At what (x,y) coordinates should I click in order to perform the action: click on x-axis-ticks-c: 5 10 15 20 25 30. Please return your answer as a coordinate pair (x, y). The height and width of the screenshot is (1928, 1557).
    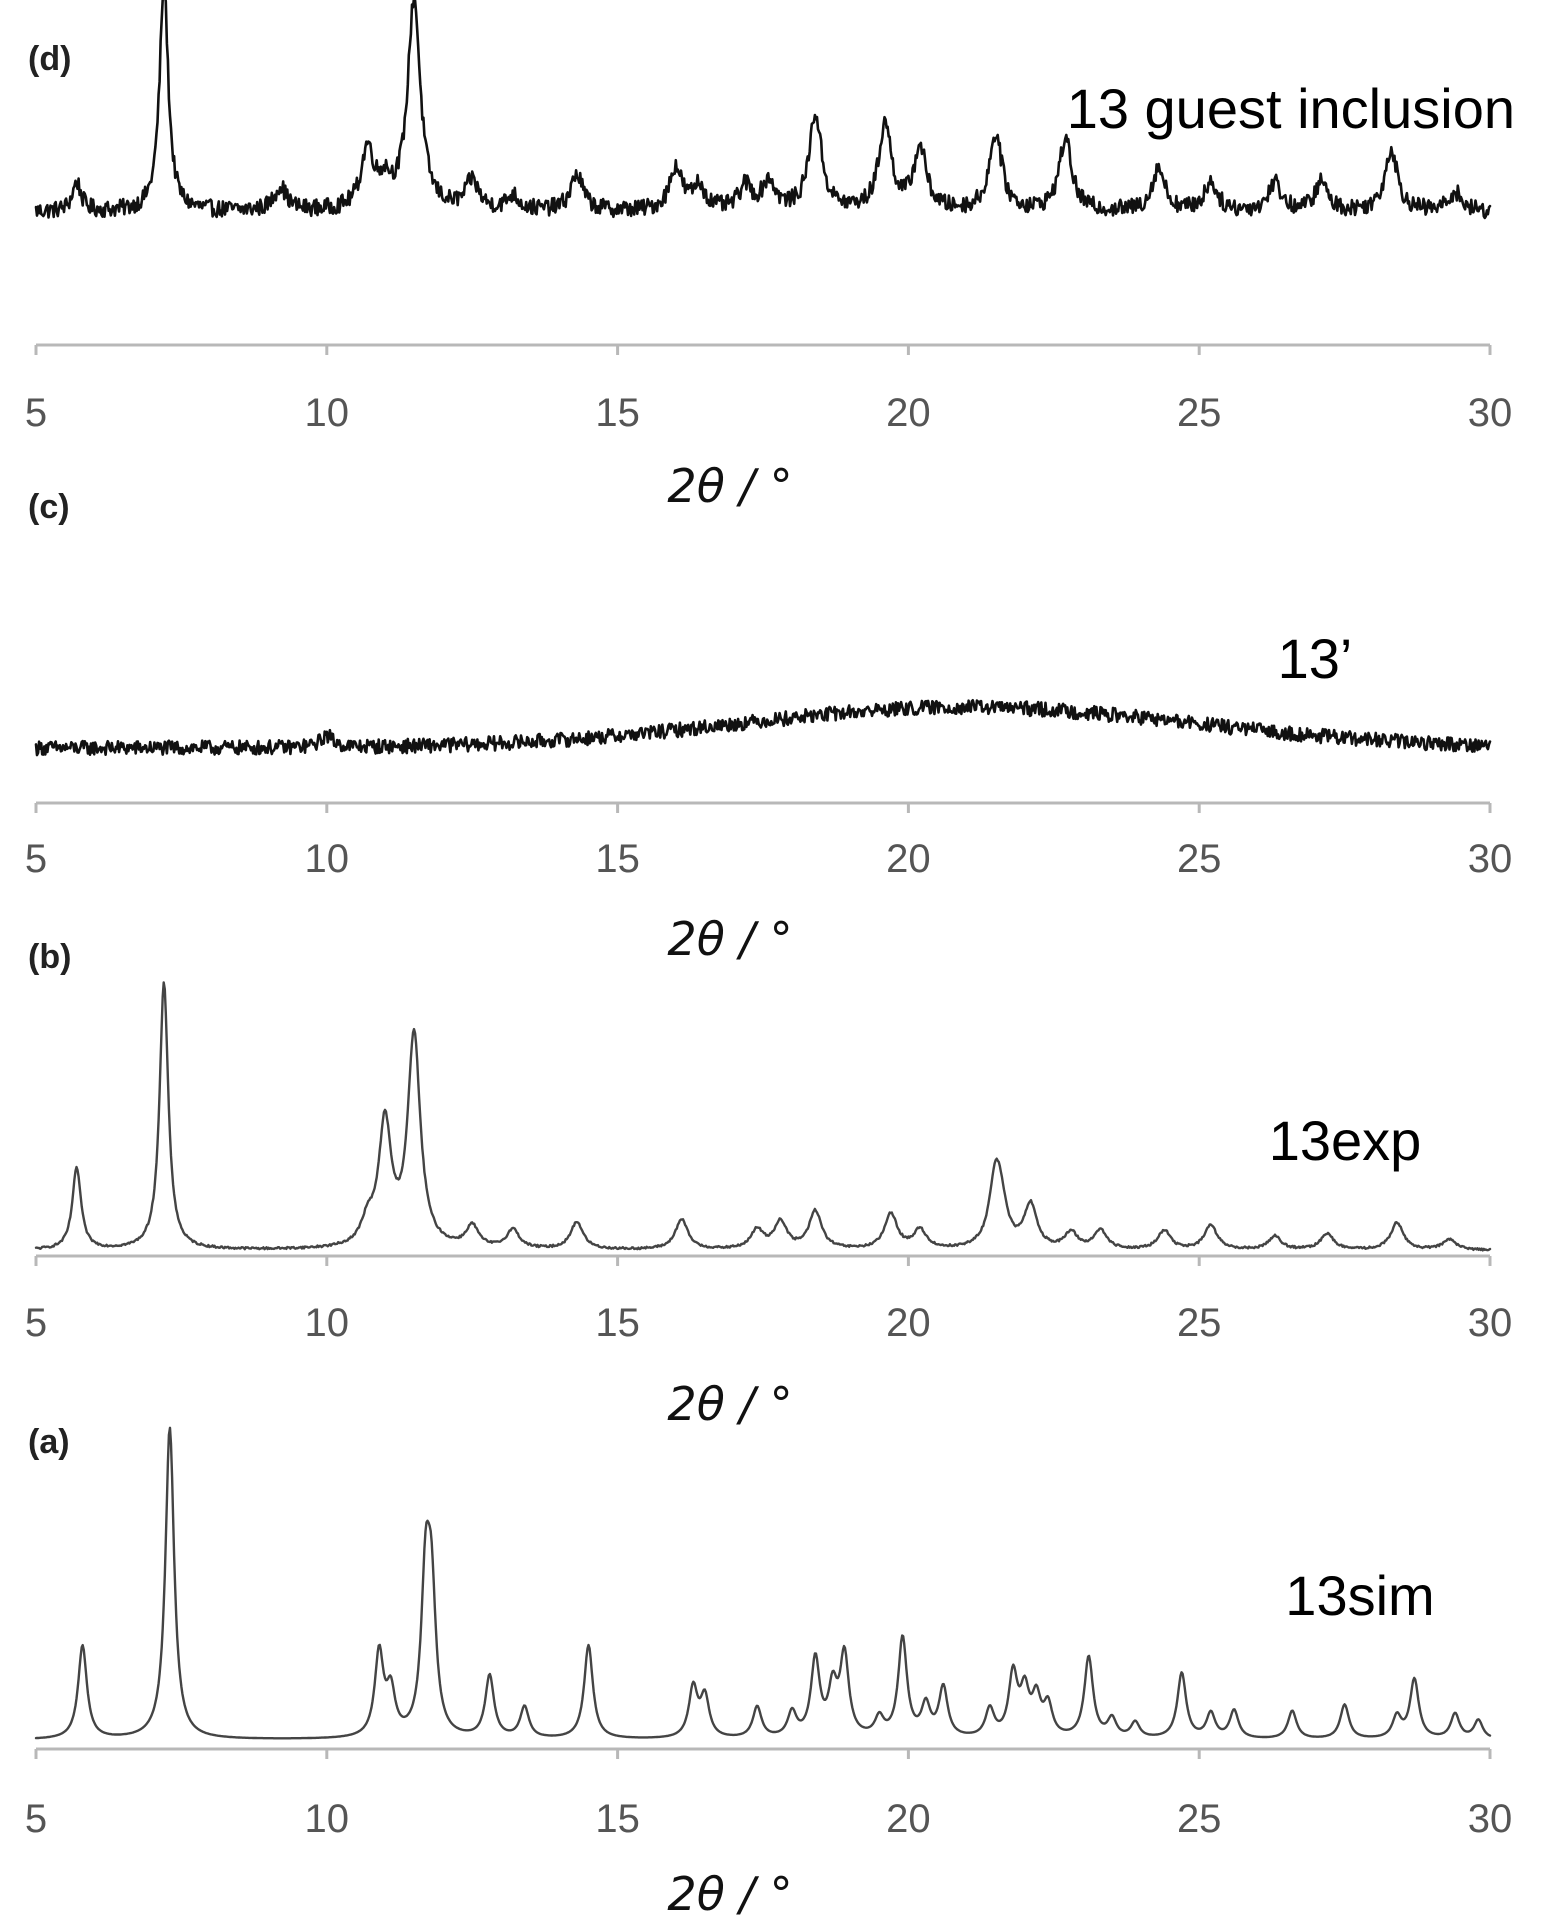
    Looking at the image, I should click on (768, 842).